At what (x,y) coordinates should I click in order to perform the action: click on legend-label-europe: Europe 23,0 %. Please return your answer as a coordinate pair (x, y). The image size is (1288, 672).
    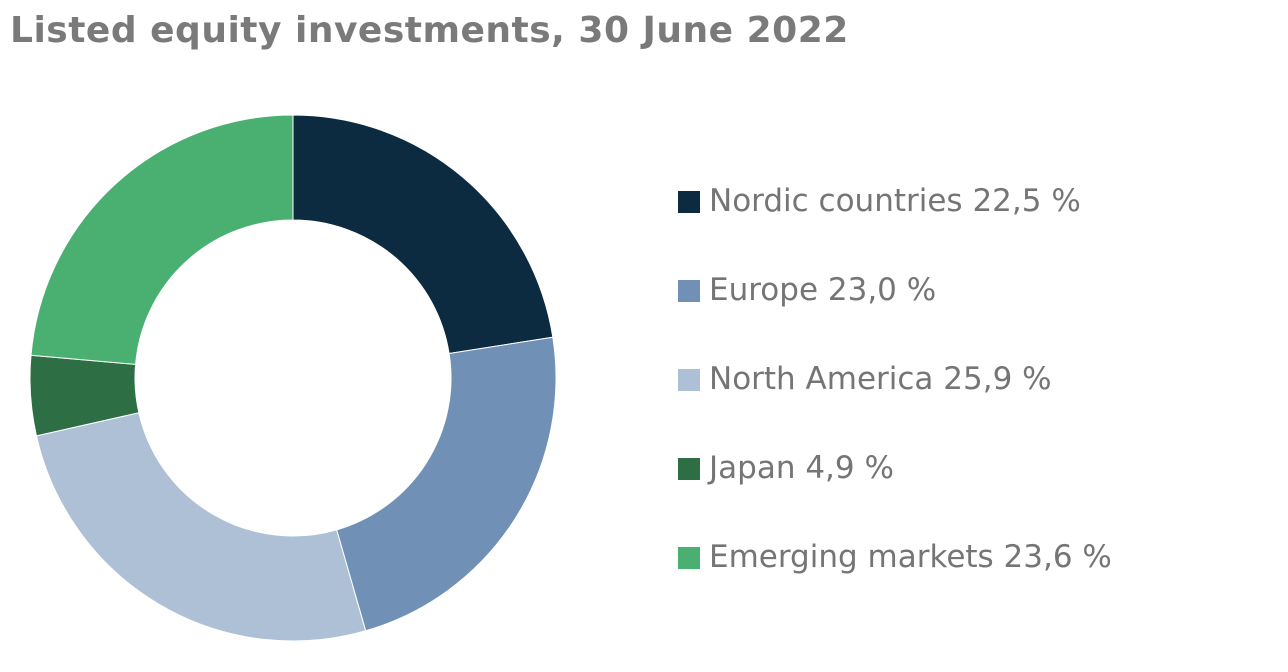
    Looking at the image, I should click on (823, 290).